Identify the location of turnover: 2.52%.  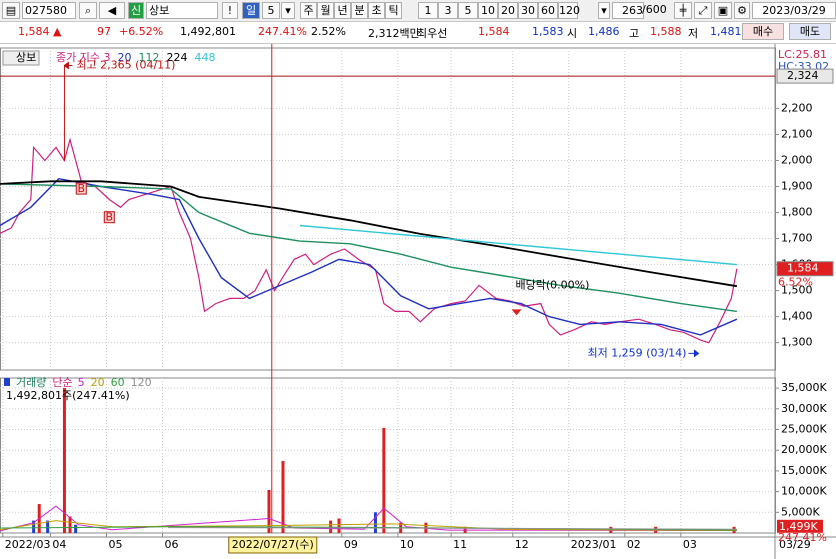
(328, 31).